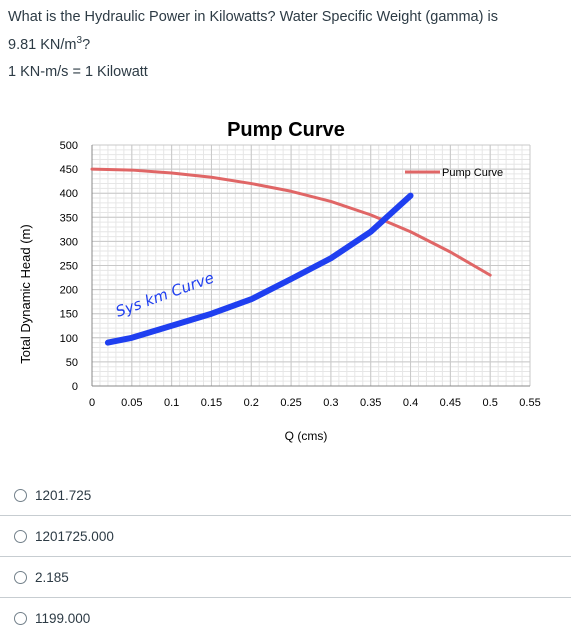  What do you see at coordinates (25, 293) in the screenshot?
I see `y-axis-label: Total Dynamic Head (m)` at bounding box center [25, 293].